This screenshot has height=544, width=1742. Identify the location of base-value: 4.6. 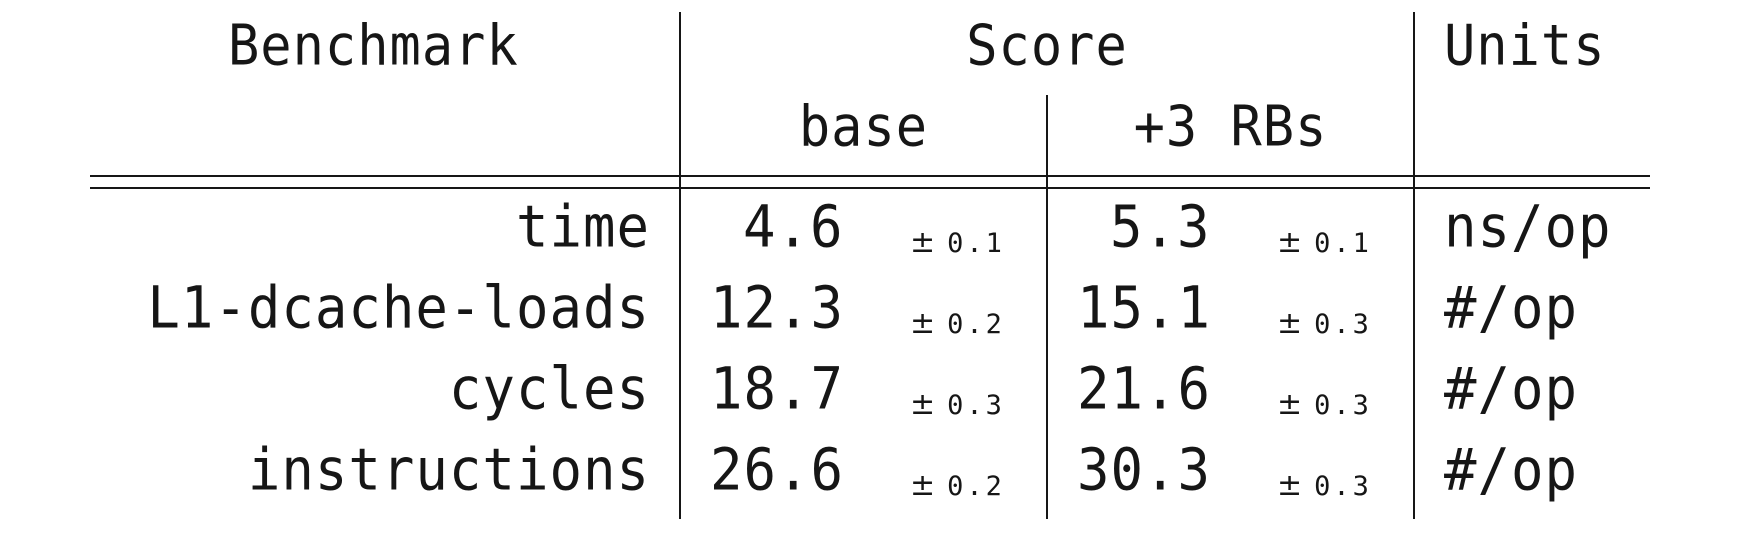
(793, 226).